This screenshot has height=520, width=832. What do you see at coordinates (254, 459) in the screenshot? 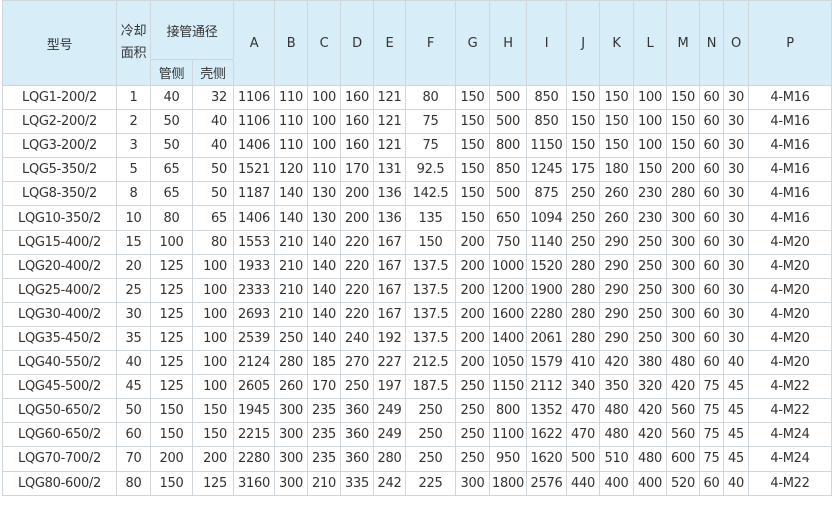
I see `value-cell: 2280` at bounding box center [254, 459].